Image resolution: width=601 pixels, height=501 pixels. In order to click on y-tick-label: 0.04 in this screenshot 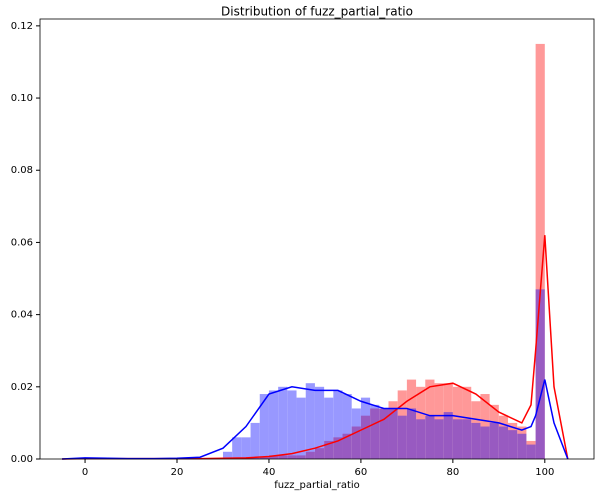, I will do `click(22, 315)`.